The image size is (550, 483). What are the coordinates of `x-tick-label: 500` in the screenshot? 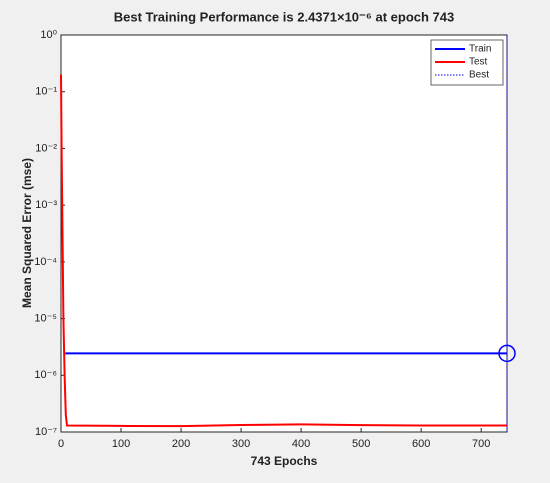 It's located at (361, 444).